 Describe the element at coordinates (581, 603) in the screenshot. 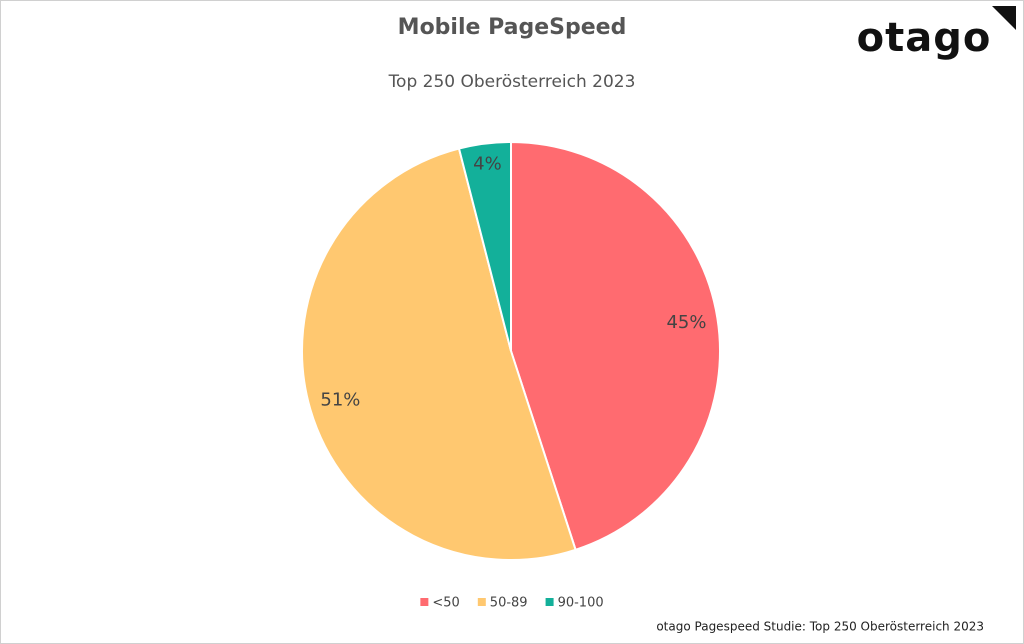

I see `legend-label: 90-100` at that location.